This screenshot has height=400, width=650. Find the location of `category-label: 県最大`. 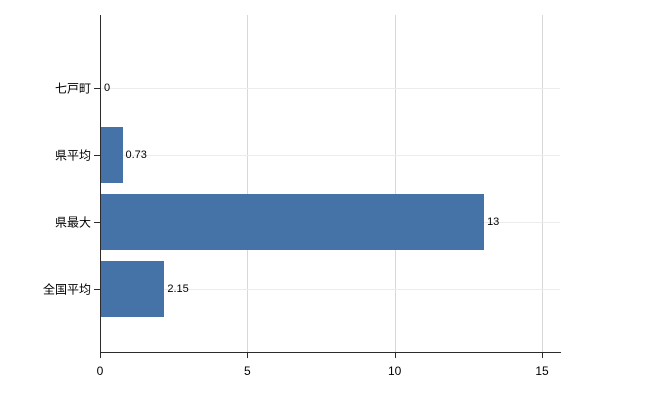

category-label: 県最大 is located at coordinates (72, 222).